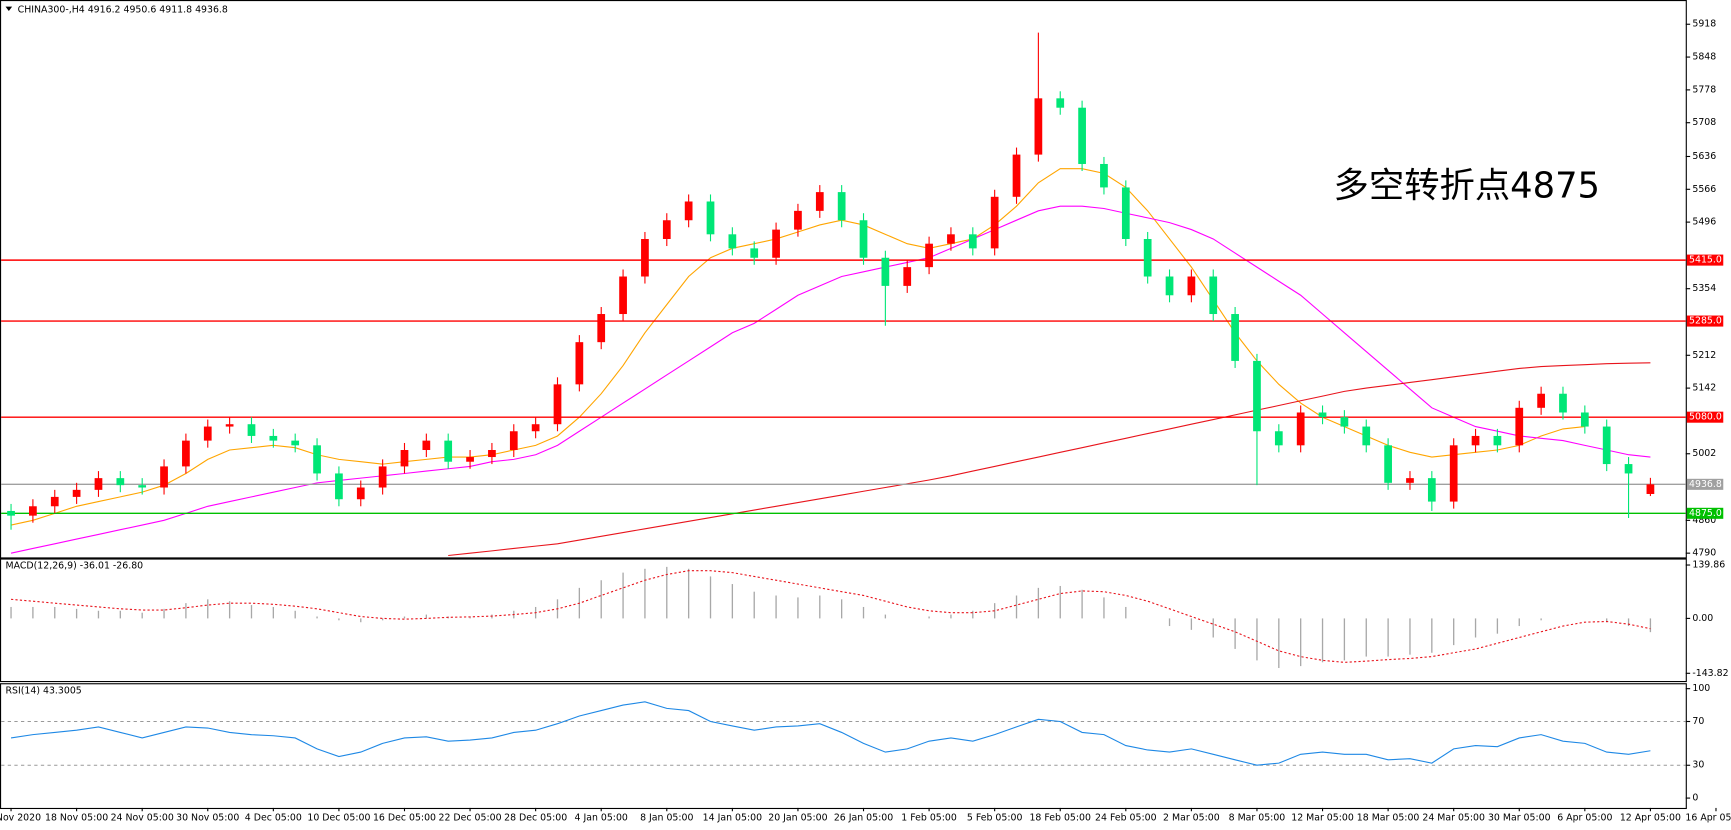 This screenshot has height=830, width=1731. Describe the element at coordinates (123, 9) in the screenshot. I see `panel-title: CHINA300-,H4 4916.2 4950.6 4911.8 4936.8` at that location.